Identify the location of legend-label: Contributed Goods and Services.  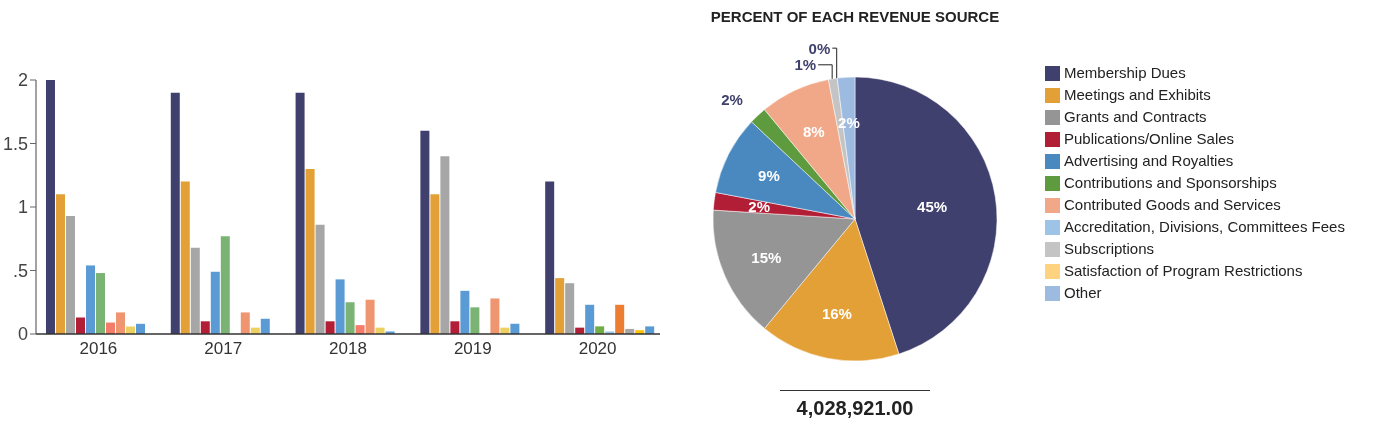
(1172, 204).